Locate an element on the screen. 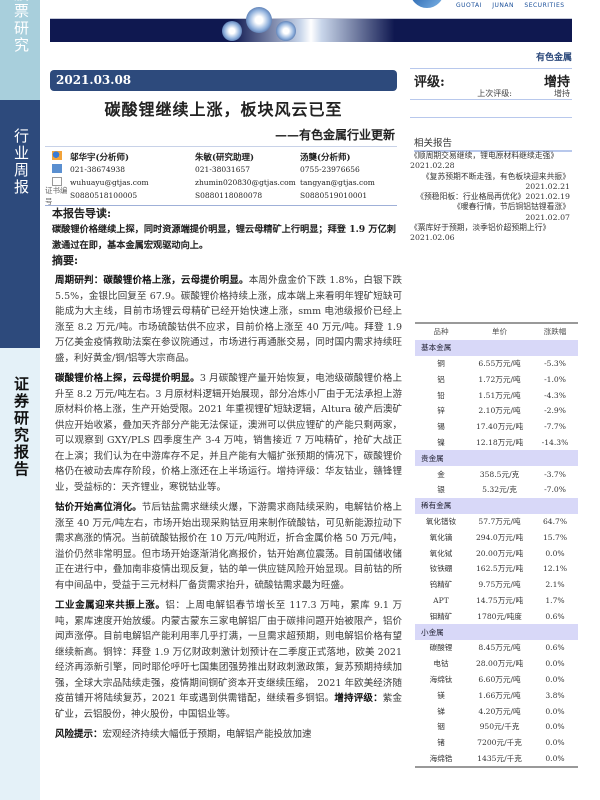  table-row: 氧化镝 294.0万元/吨 15.7% is located at coordinates (496, 537).